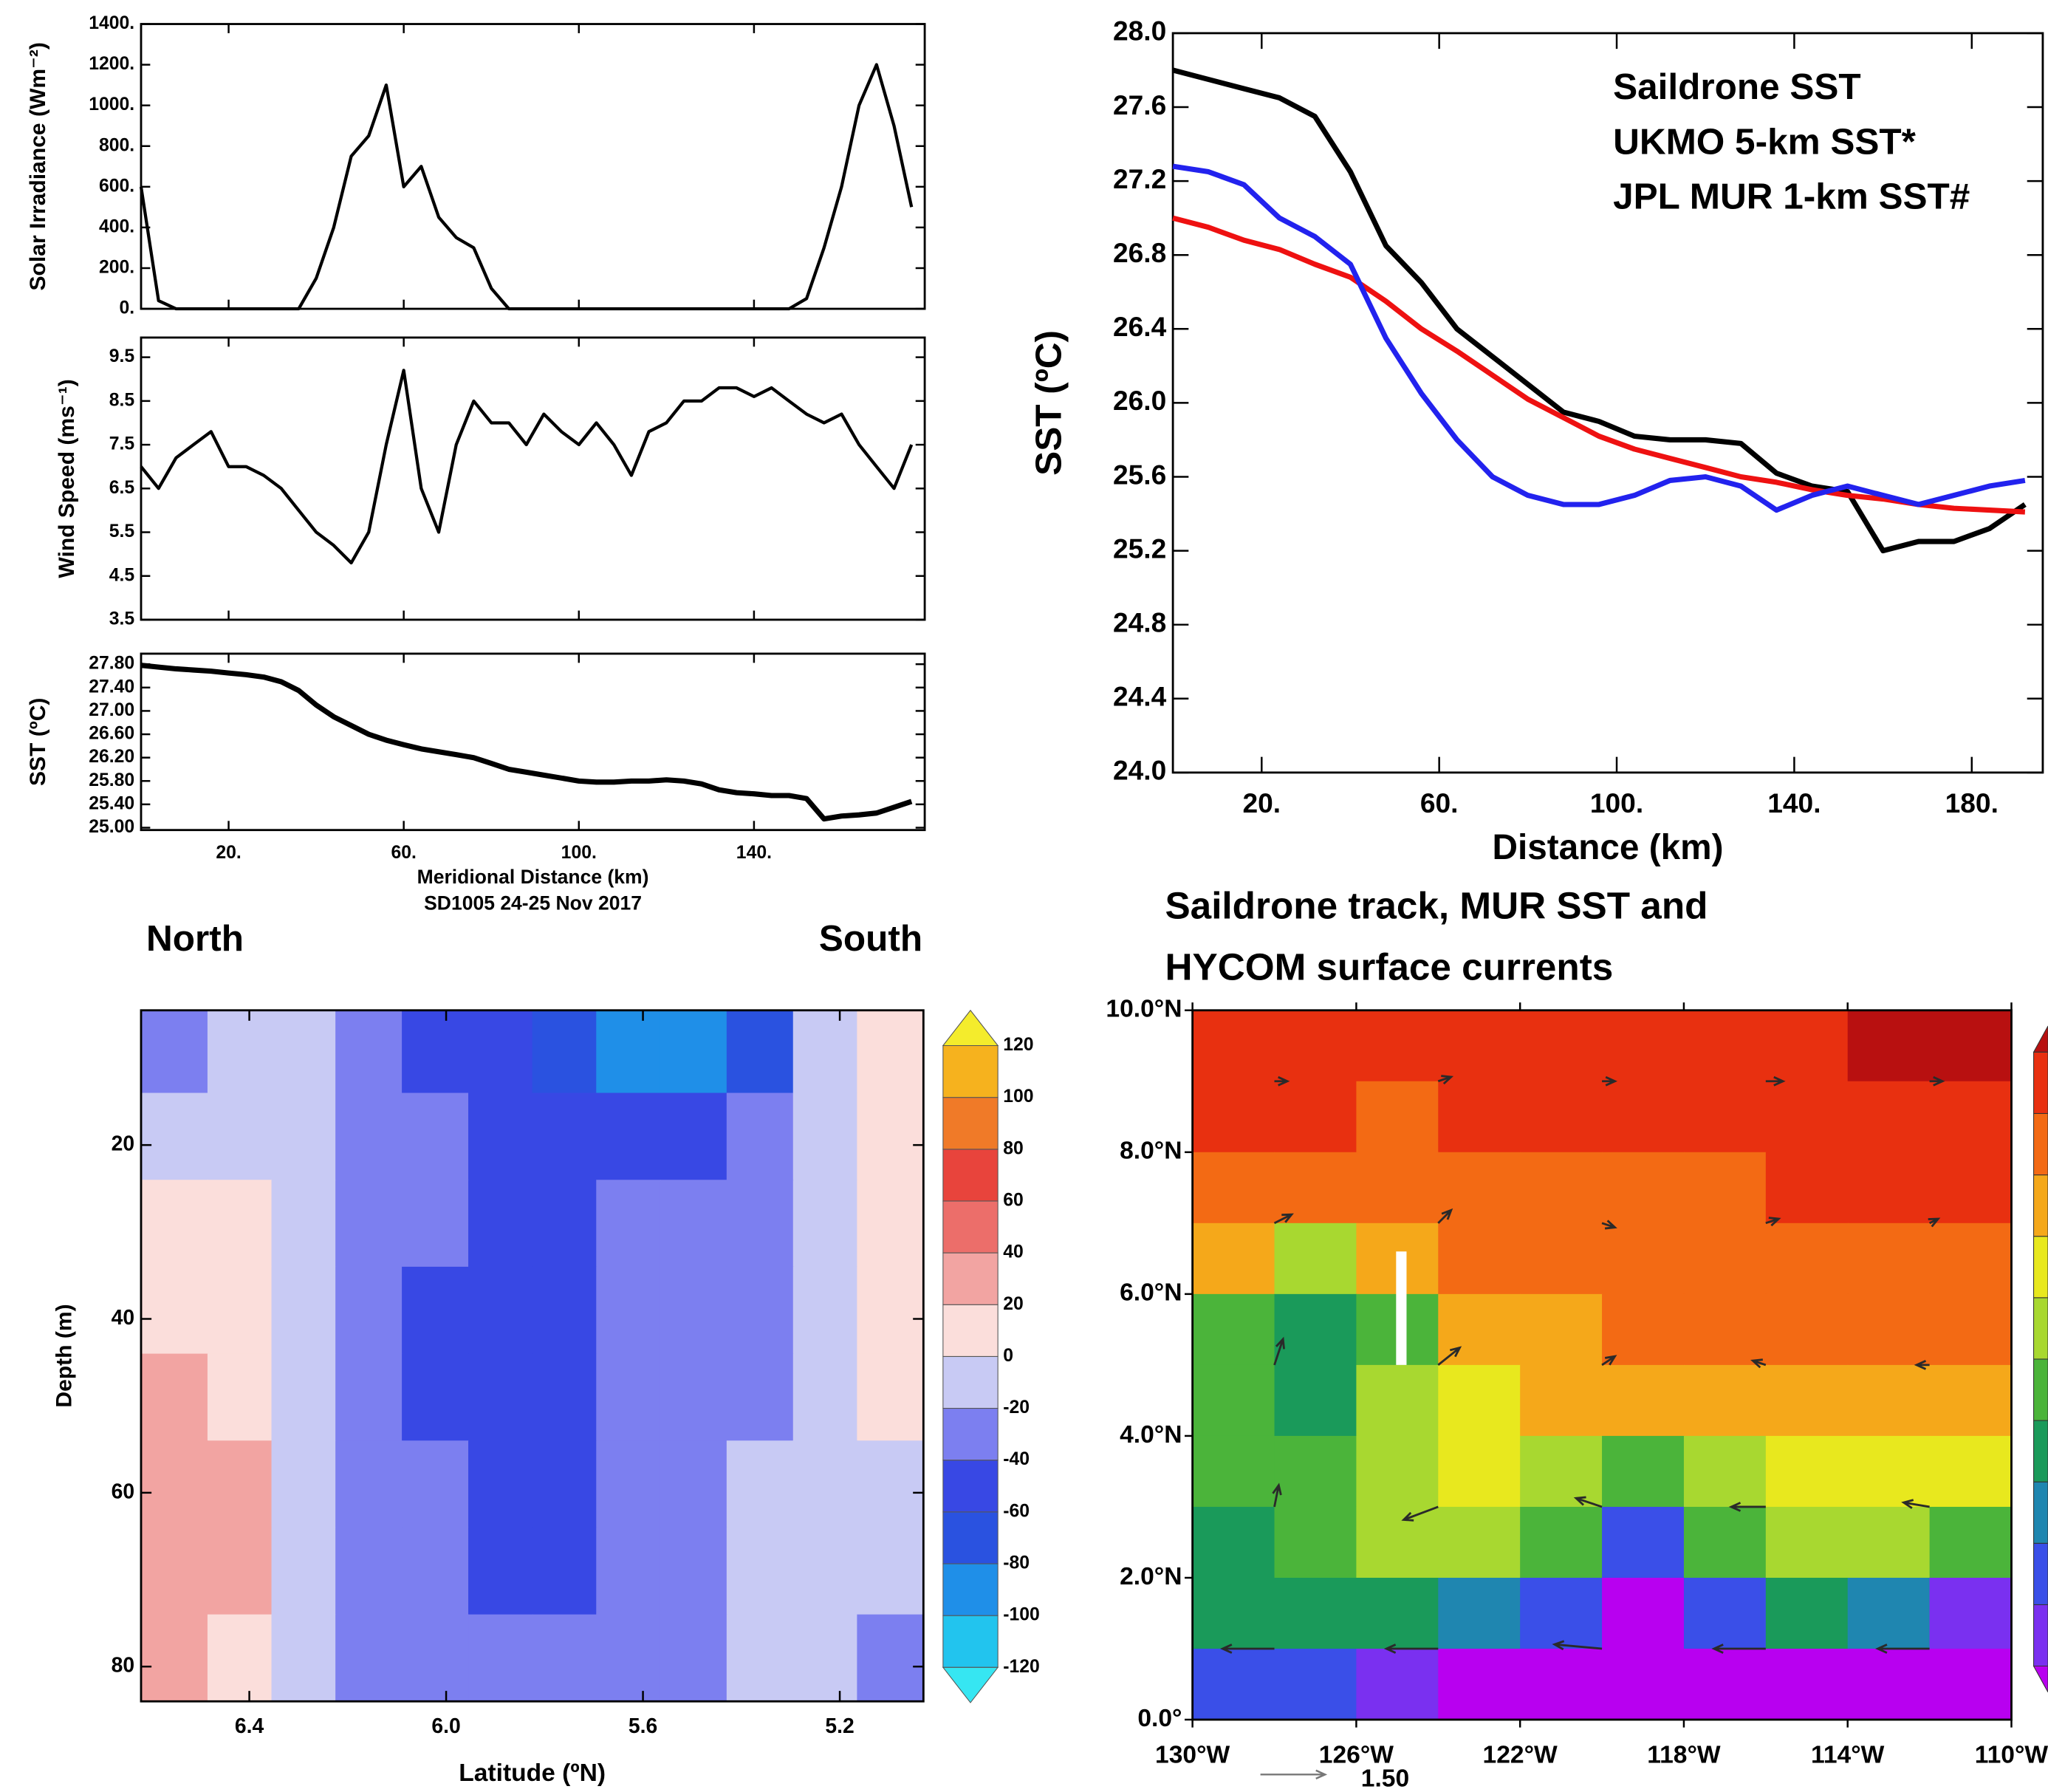 This screenshot has width=2048, height=1792. Describe the element at coordinates (122, 444) in the screenshot. I see `y-tick-label: 7.5` at that location.